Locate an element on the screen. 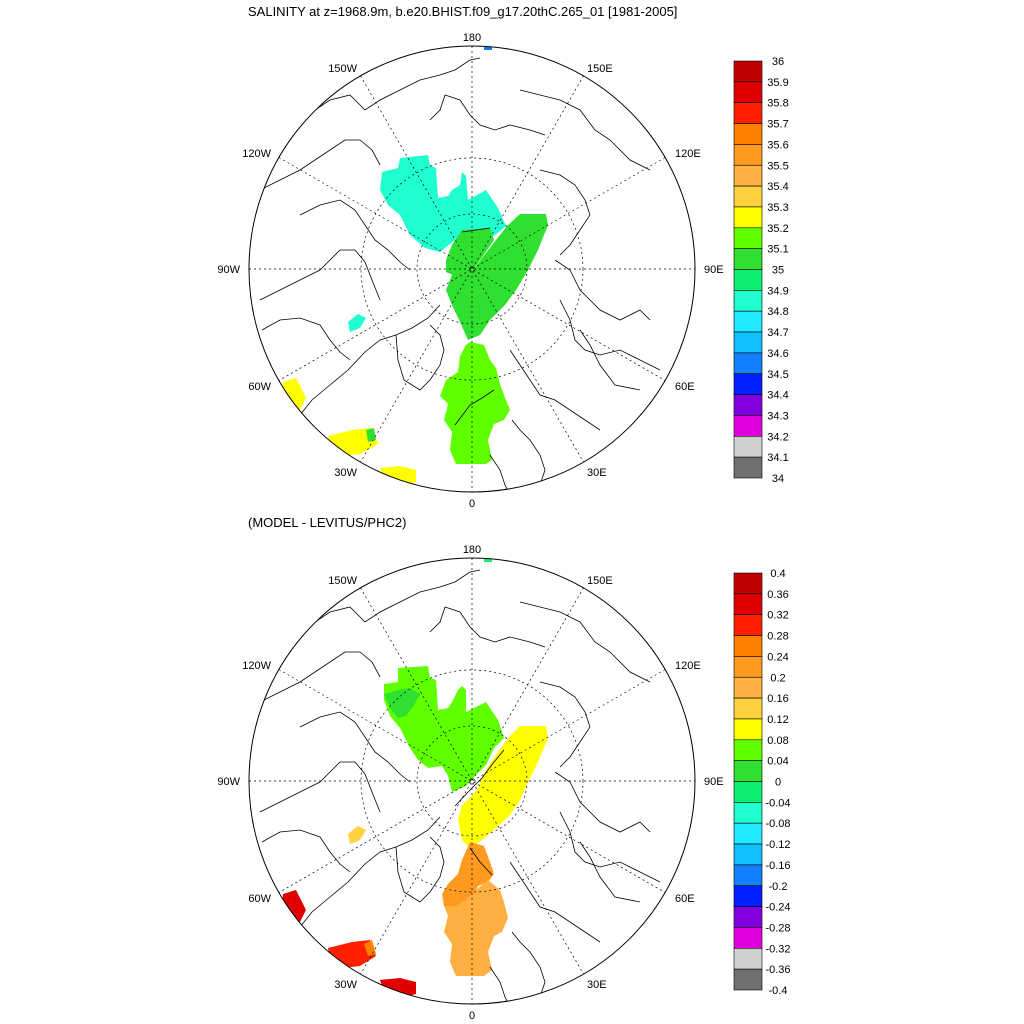 The height and width of the screenshot is (1024, 1024). map1-region-eurasian-basin-lower is located at coordinates (497, 277).